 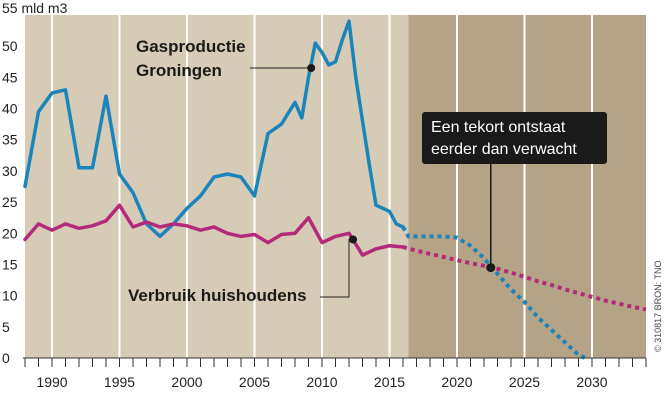 I want to click on tekort-marker-dot, so click(x=491, y=268).